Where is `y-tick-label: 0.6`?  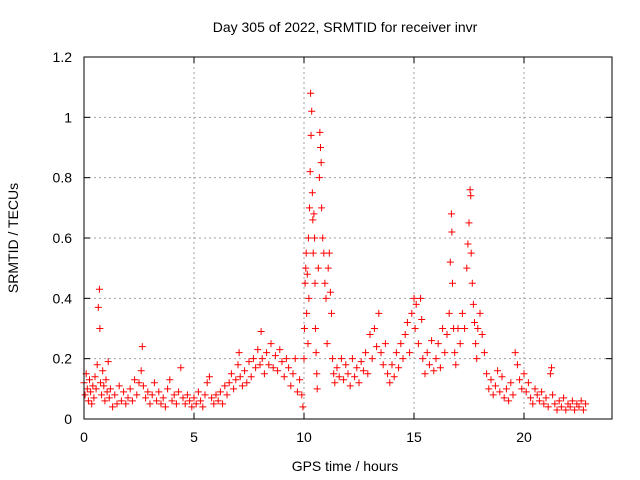 y-tick-label: 0.6 is located at coordinates (63, 238).